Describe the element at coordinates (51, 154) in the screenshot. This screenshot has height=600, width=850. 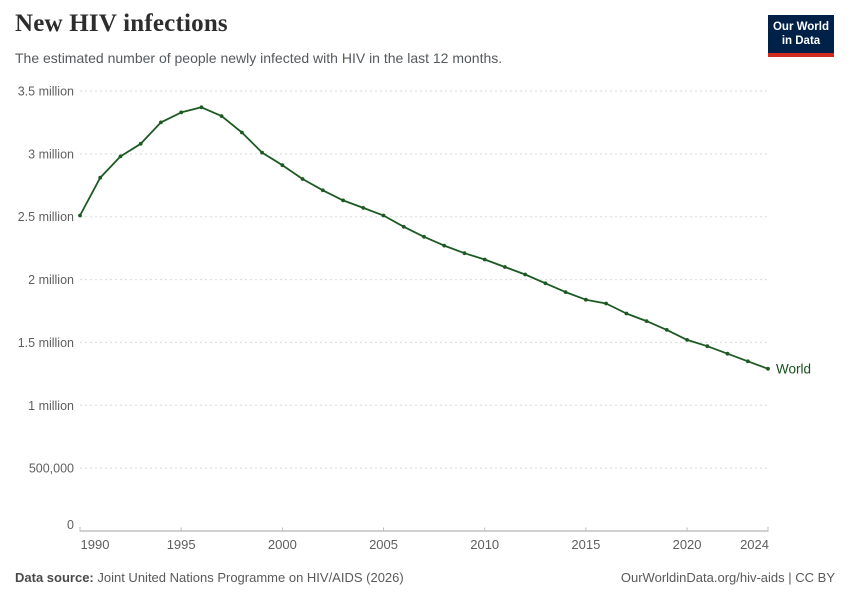
I see `y-axis-tick-label: 3 million` at that location.